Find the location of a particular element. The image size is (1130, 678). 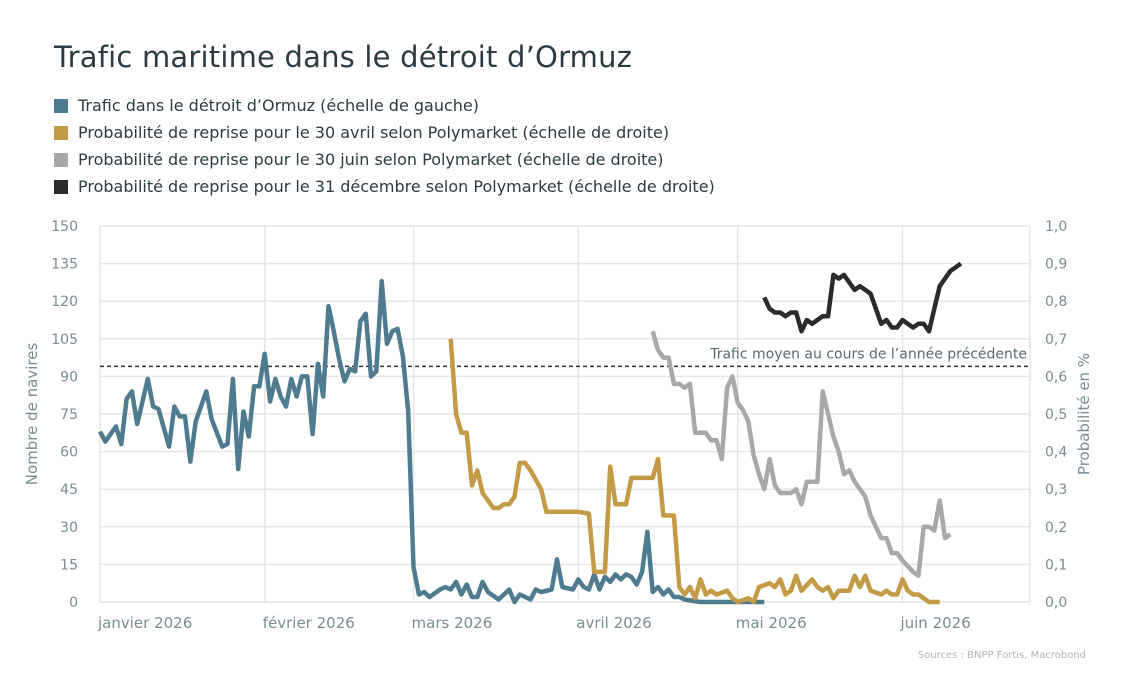

y-tick-label-right: 0,0 is located at coordinates (1056, 603).